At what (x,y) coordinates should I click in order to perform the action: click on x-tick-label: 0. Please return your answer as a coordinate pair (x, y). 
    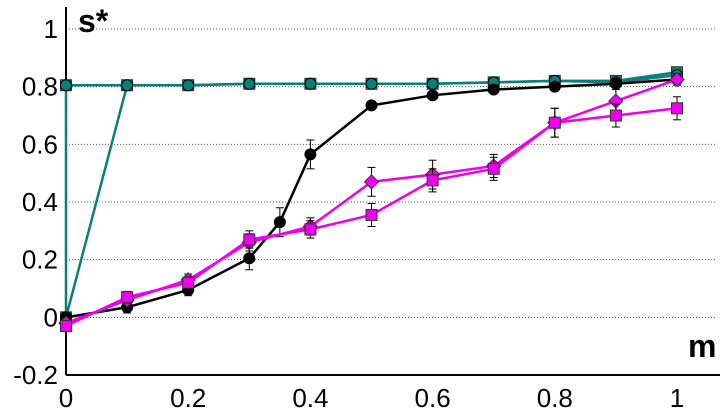
    Looking at the image, I should click on (66, 398).